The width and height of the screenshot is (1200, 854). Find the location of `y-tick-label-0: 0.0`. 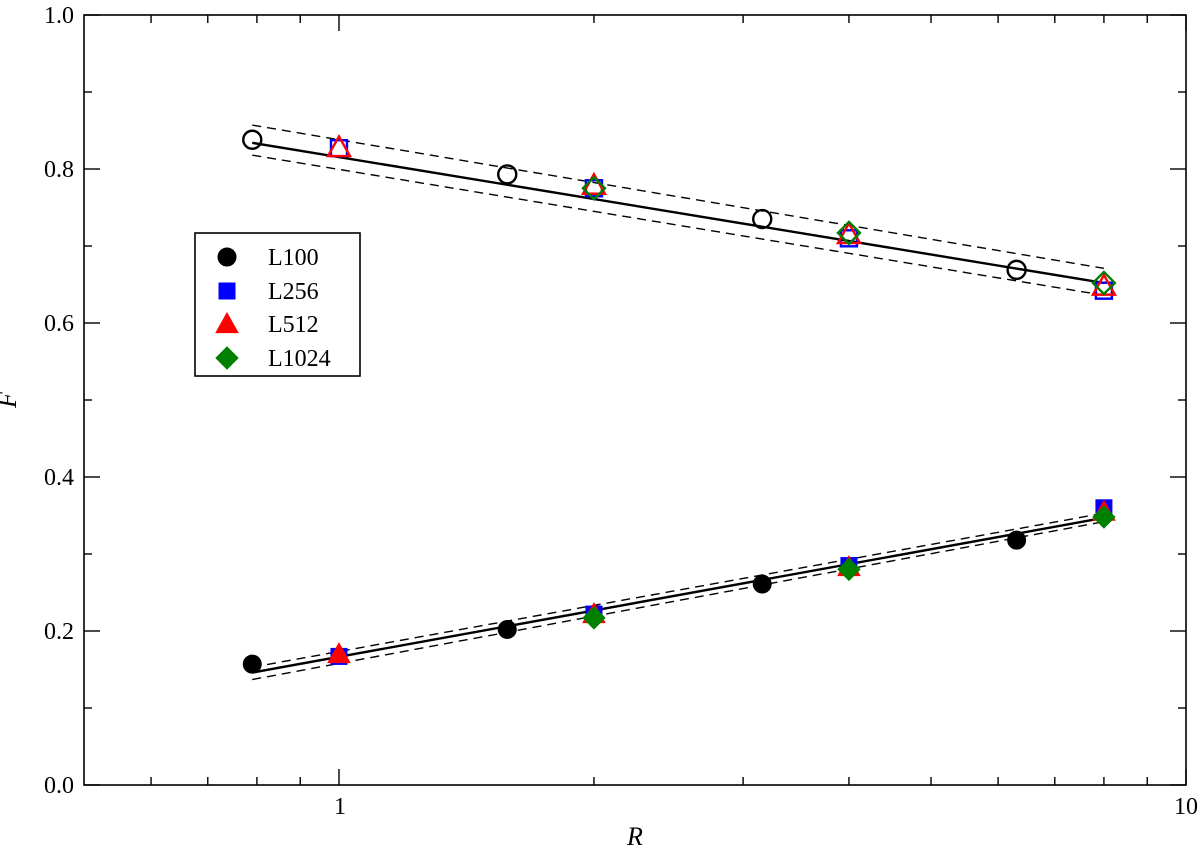

y-tick-label-0: 0.0 is located at coordinates (59, 786).